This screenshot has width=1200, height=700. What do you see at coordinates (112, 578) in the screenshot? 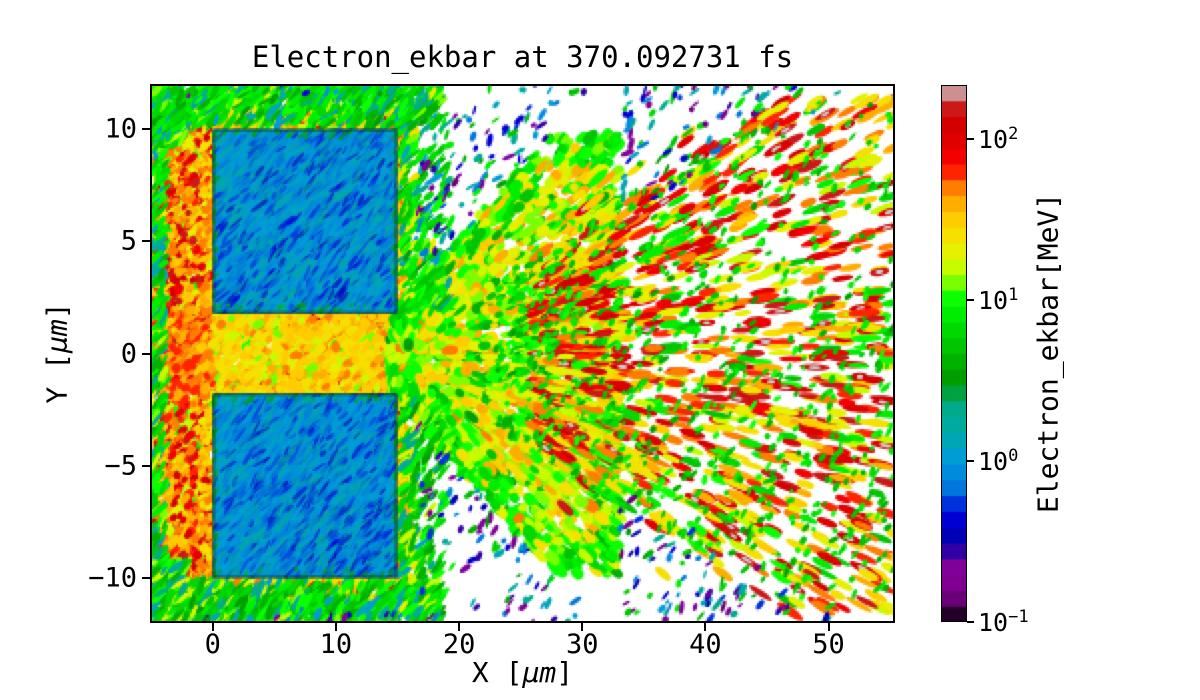
I see `y-tick-label: −10` at bounding box center [112, 578].